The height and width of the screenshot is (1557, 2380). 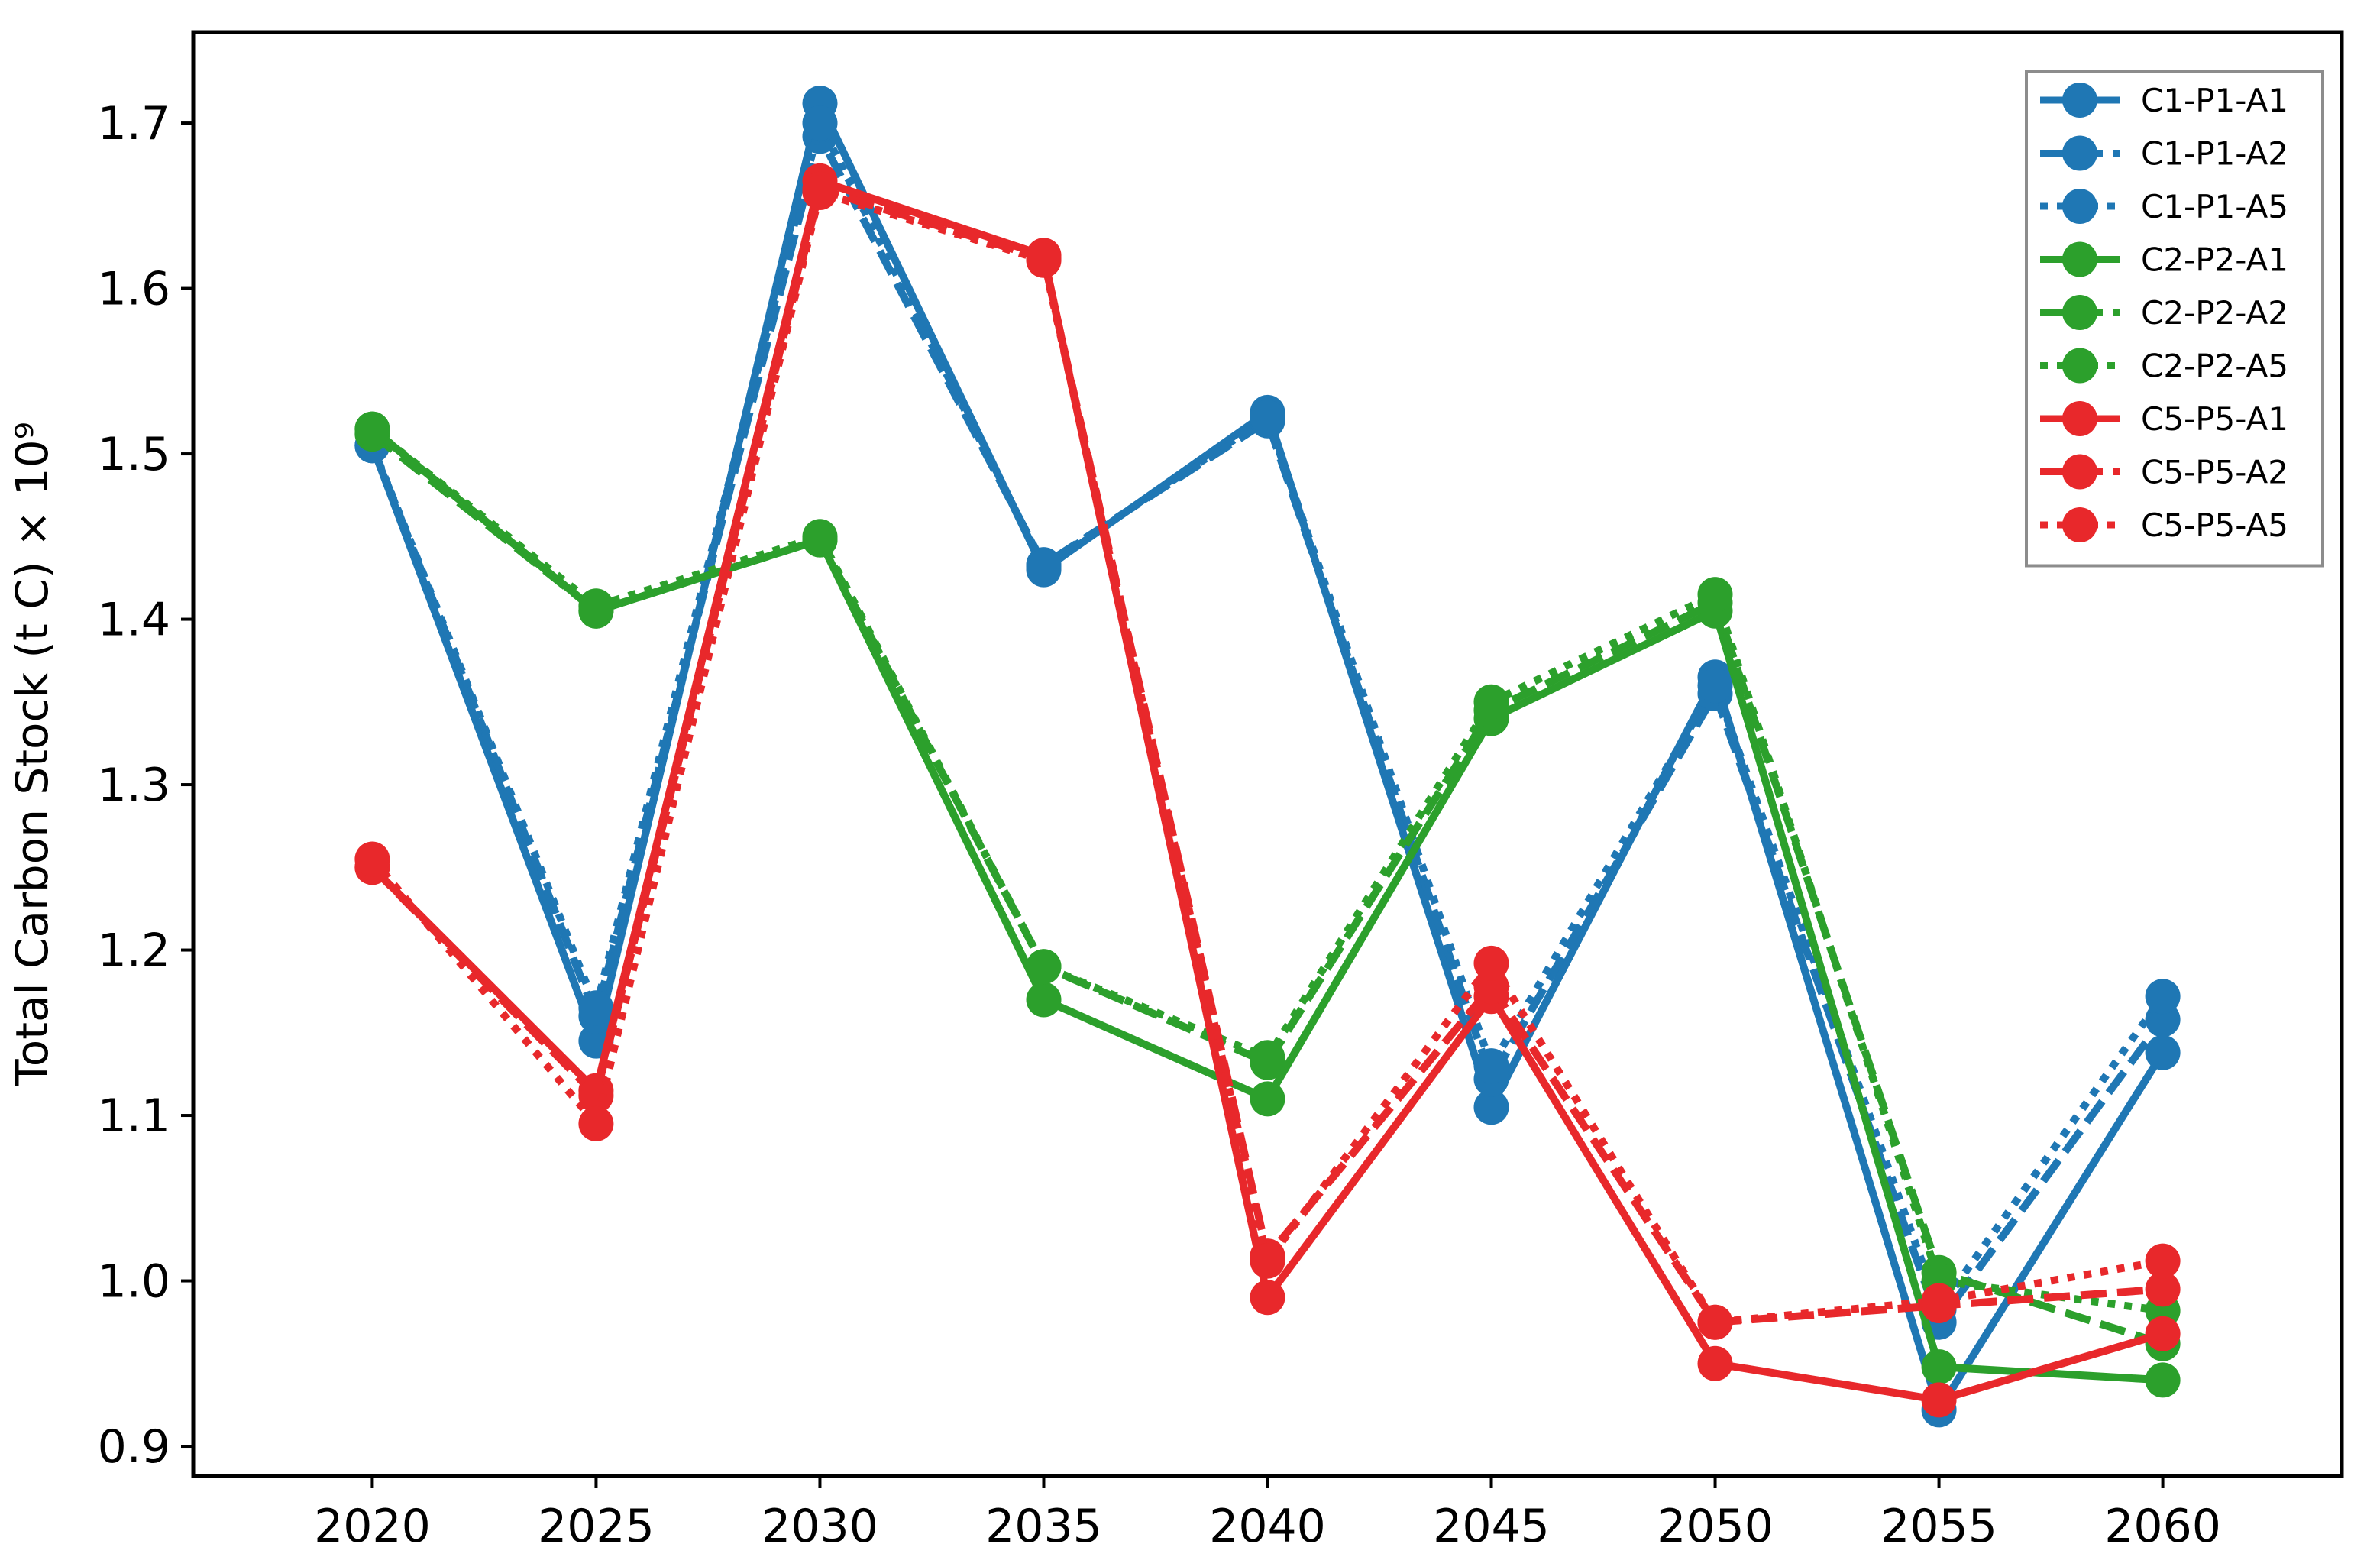 What do you see at coordinates (2214, 260) in the screenshot?
I see `legend-label: C2-P2-A1` at bounding box center [2214, 260].